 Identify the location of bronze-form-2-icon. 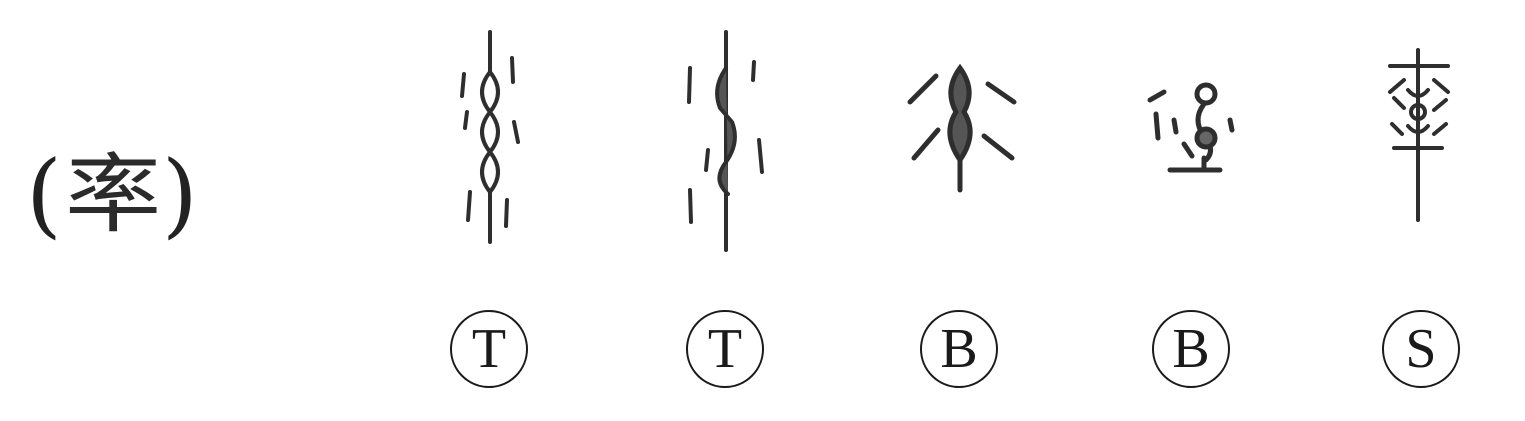
(1191, 127).